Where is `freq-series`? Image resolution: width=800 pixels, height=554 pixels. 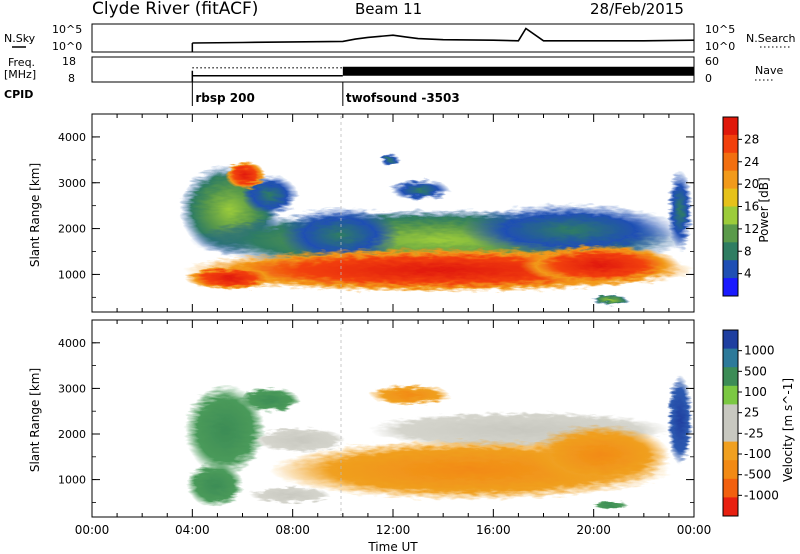
freq-series is located at coordinates (442, 74).